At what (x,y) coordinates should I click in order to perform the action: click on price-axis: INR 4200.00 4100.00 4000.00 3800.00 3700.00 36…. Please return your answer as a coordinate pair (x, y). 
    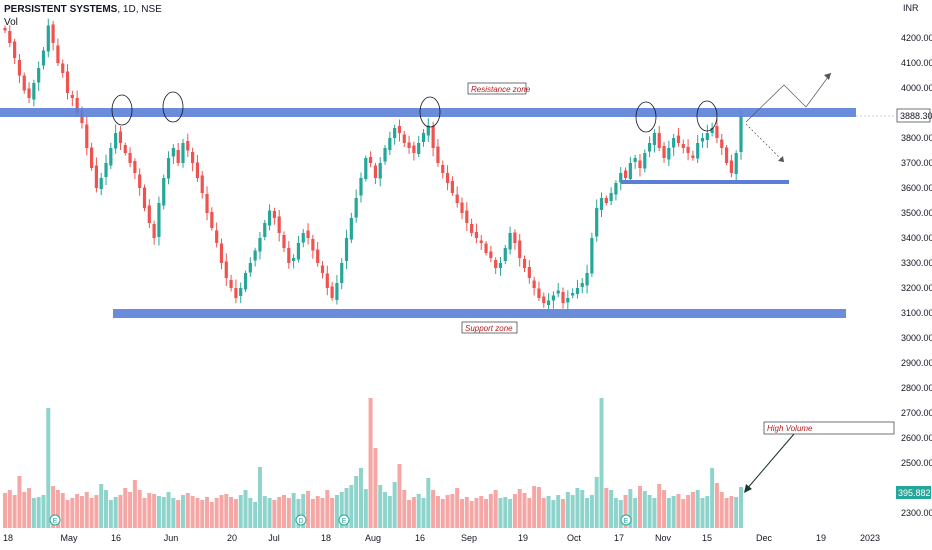
    Looking at the image, I should click on (914, 260).